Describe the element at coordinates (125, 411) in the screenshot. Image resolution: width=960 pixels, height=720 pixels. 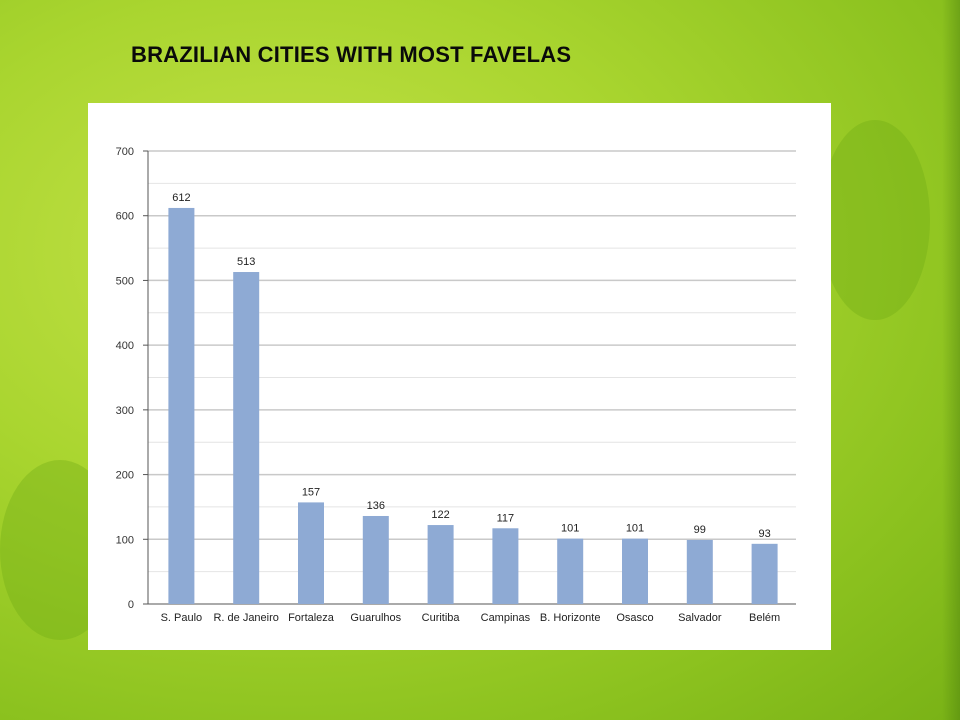
I see `y-tick-label: 300` at that location.